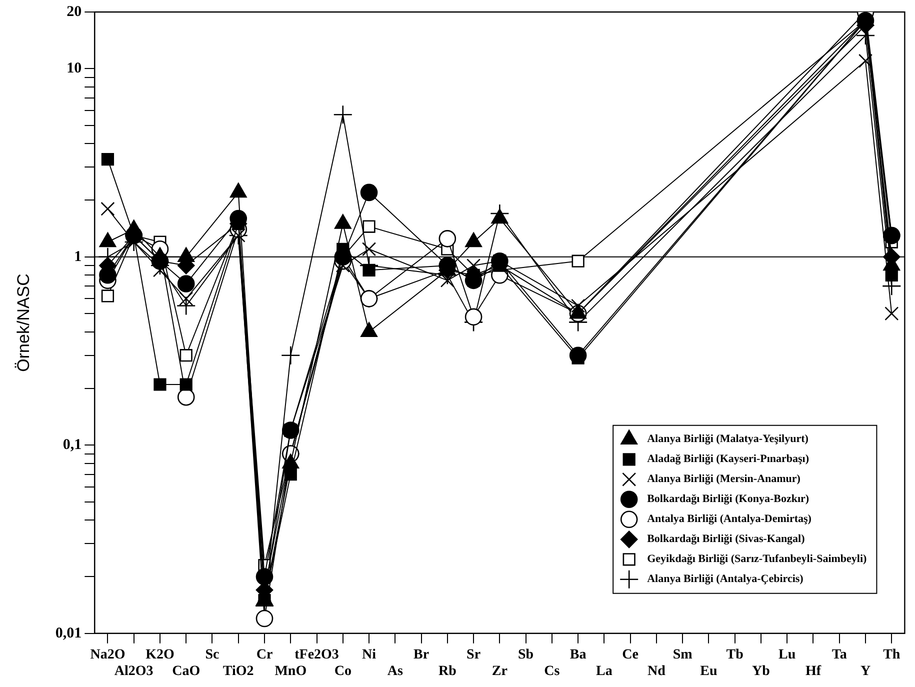 The width and height of the screenshot is (915, 687). I want to click on y-tick-label: 0,01, so click(68, 633).